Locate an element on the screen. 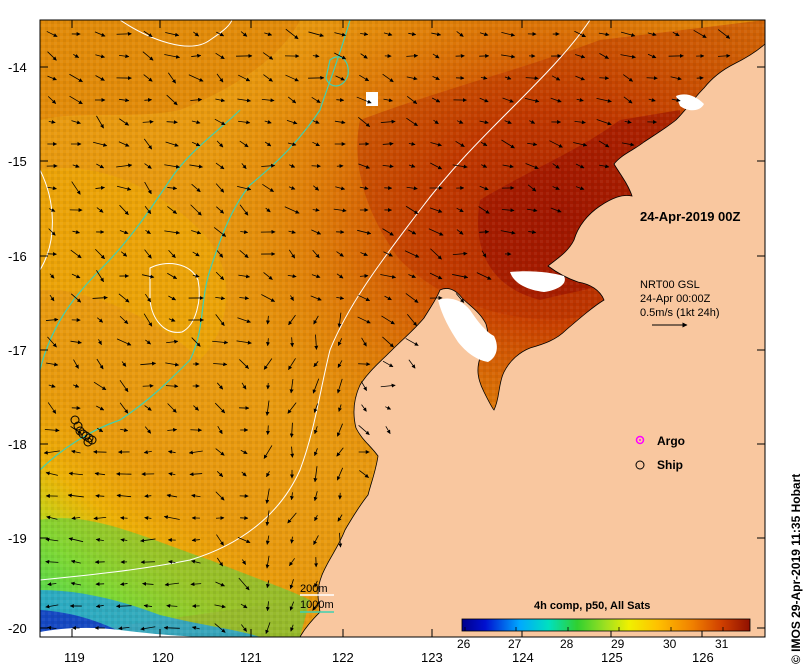  y-tick-label: -17 is located at coordinates (17, 350).